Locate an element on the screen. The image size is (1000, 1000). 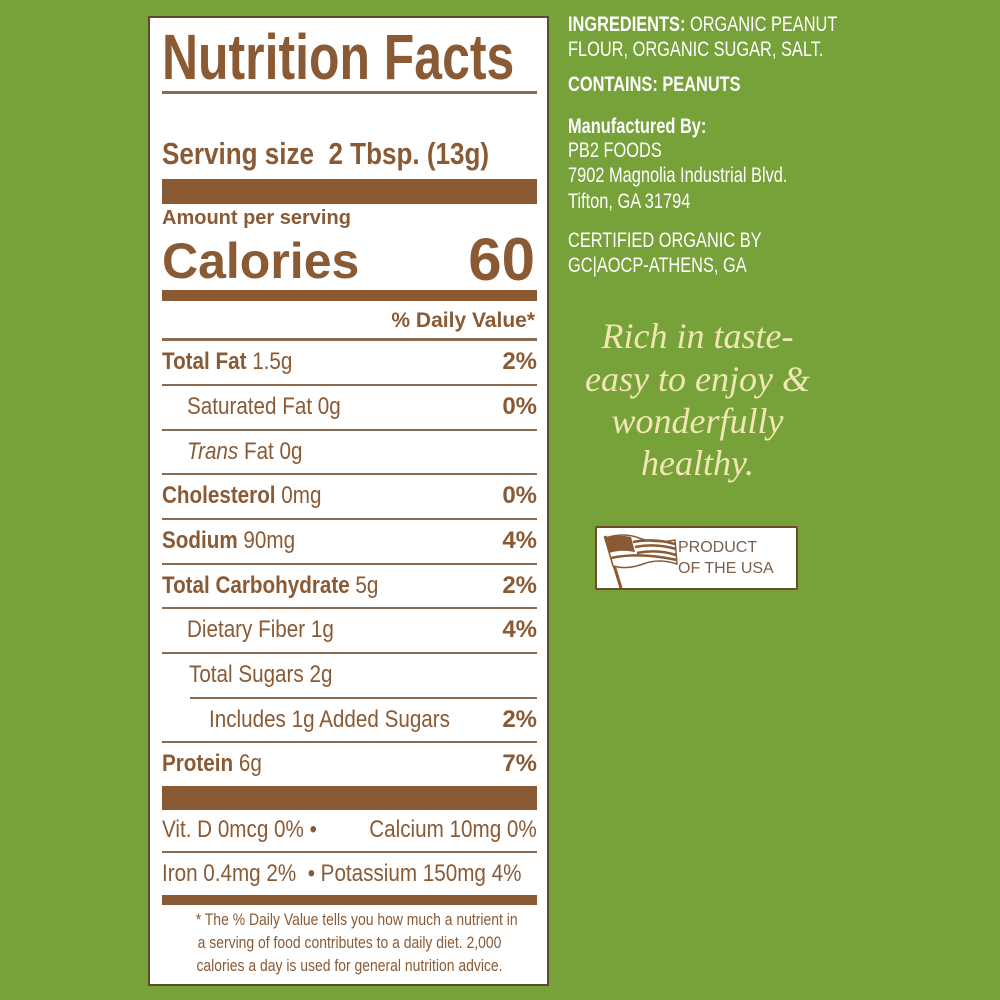
product-of-usa-badge: PRODUCT OF THE USA is located at coordinates (696, 558).